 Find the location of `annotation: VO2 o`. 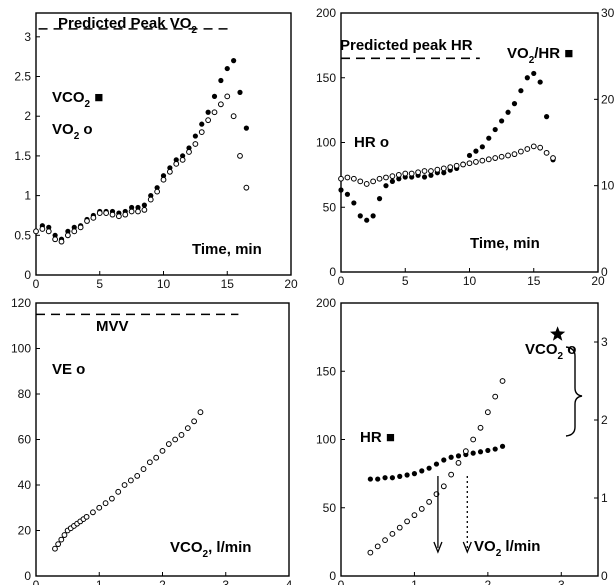

annotation: VO2 o is located at coordinates (72, 131).